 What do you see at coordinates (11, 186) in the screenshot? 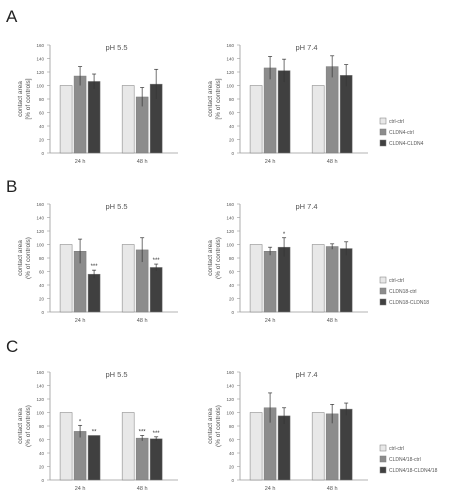
I see `panel-label-b: B` at bounding box center [11, 186].